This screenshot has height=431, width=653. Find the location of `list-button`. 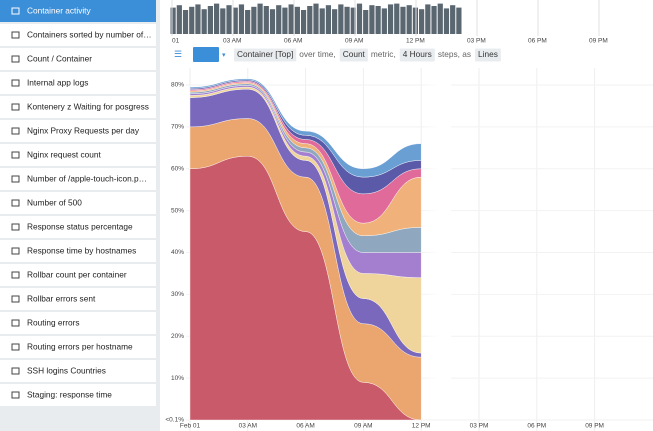

list-button is located at coordinates (178, 54).